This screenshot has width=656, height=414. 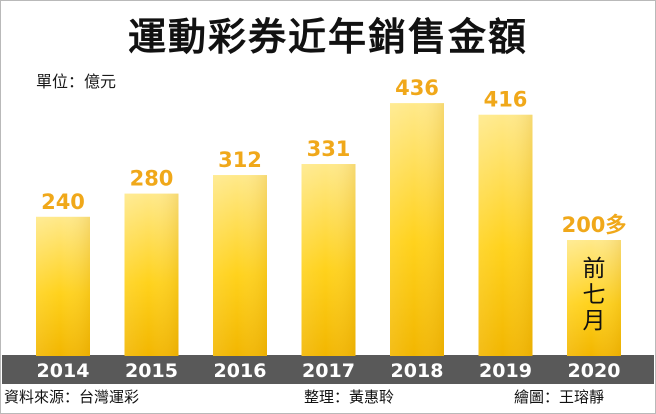 I want to click on x-tick-2015: 2015, so click(x=151, y=371).